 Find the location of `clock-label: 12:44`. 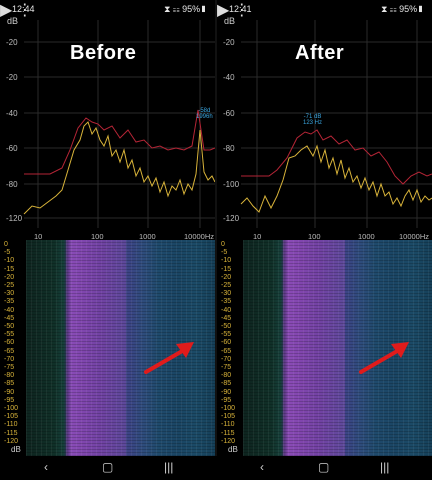

clock-label: 12:44 is located at coordinates (23, 9).